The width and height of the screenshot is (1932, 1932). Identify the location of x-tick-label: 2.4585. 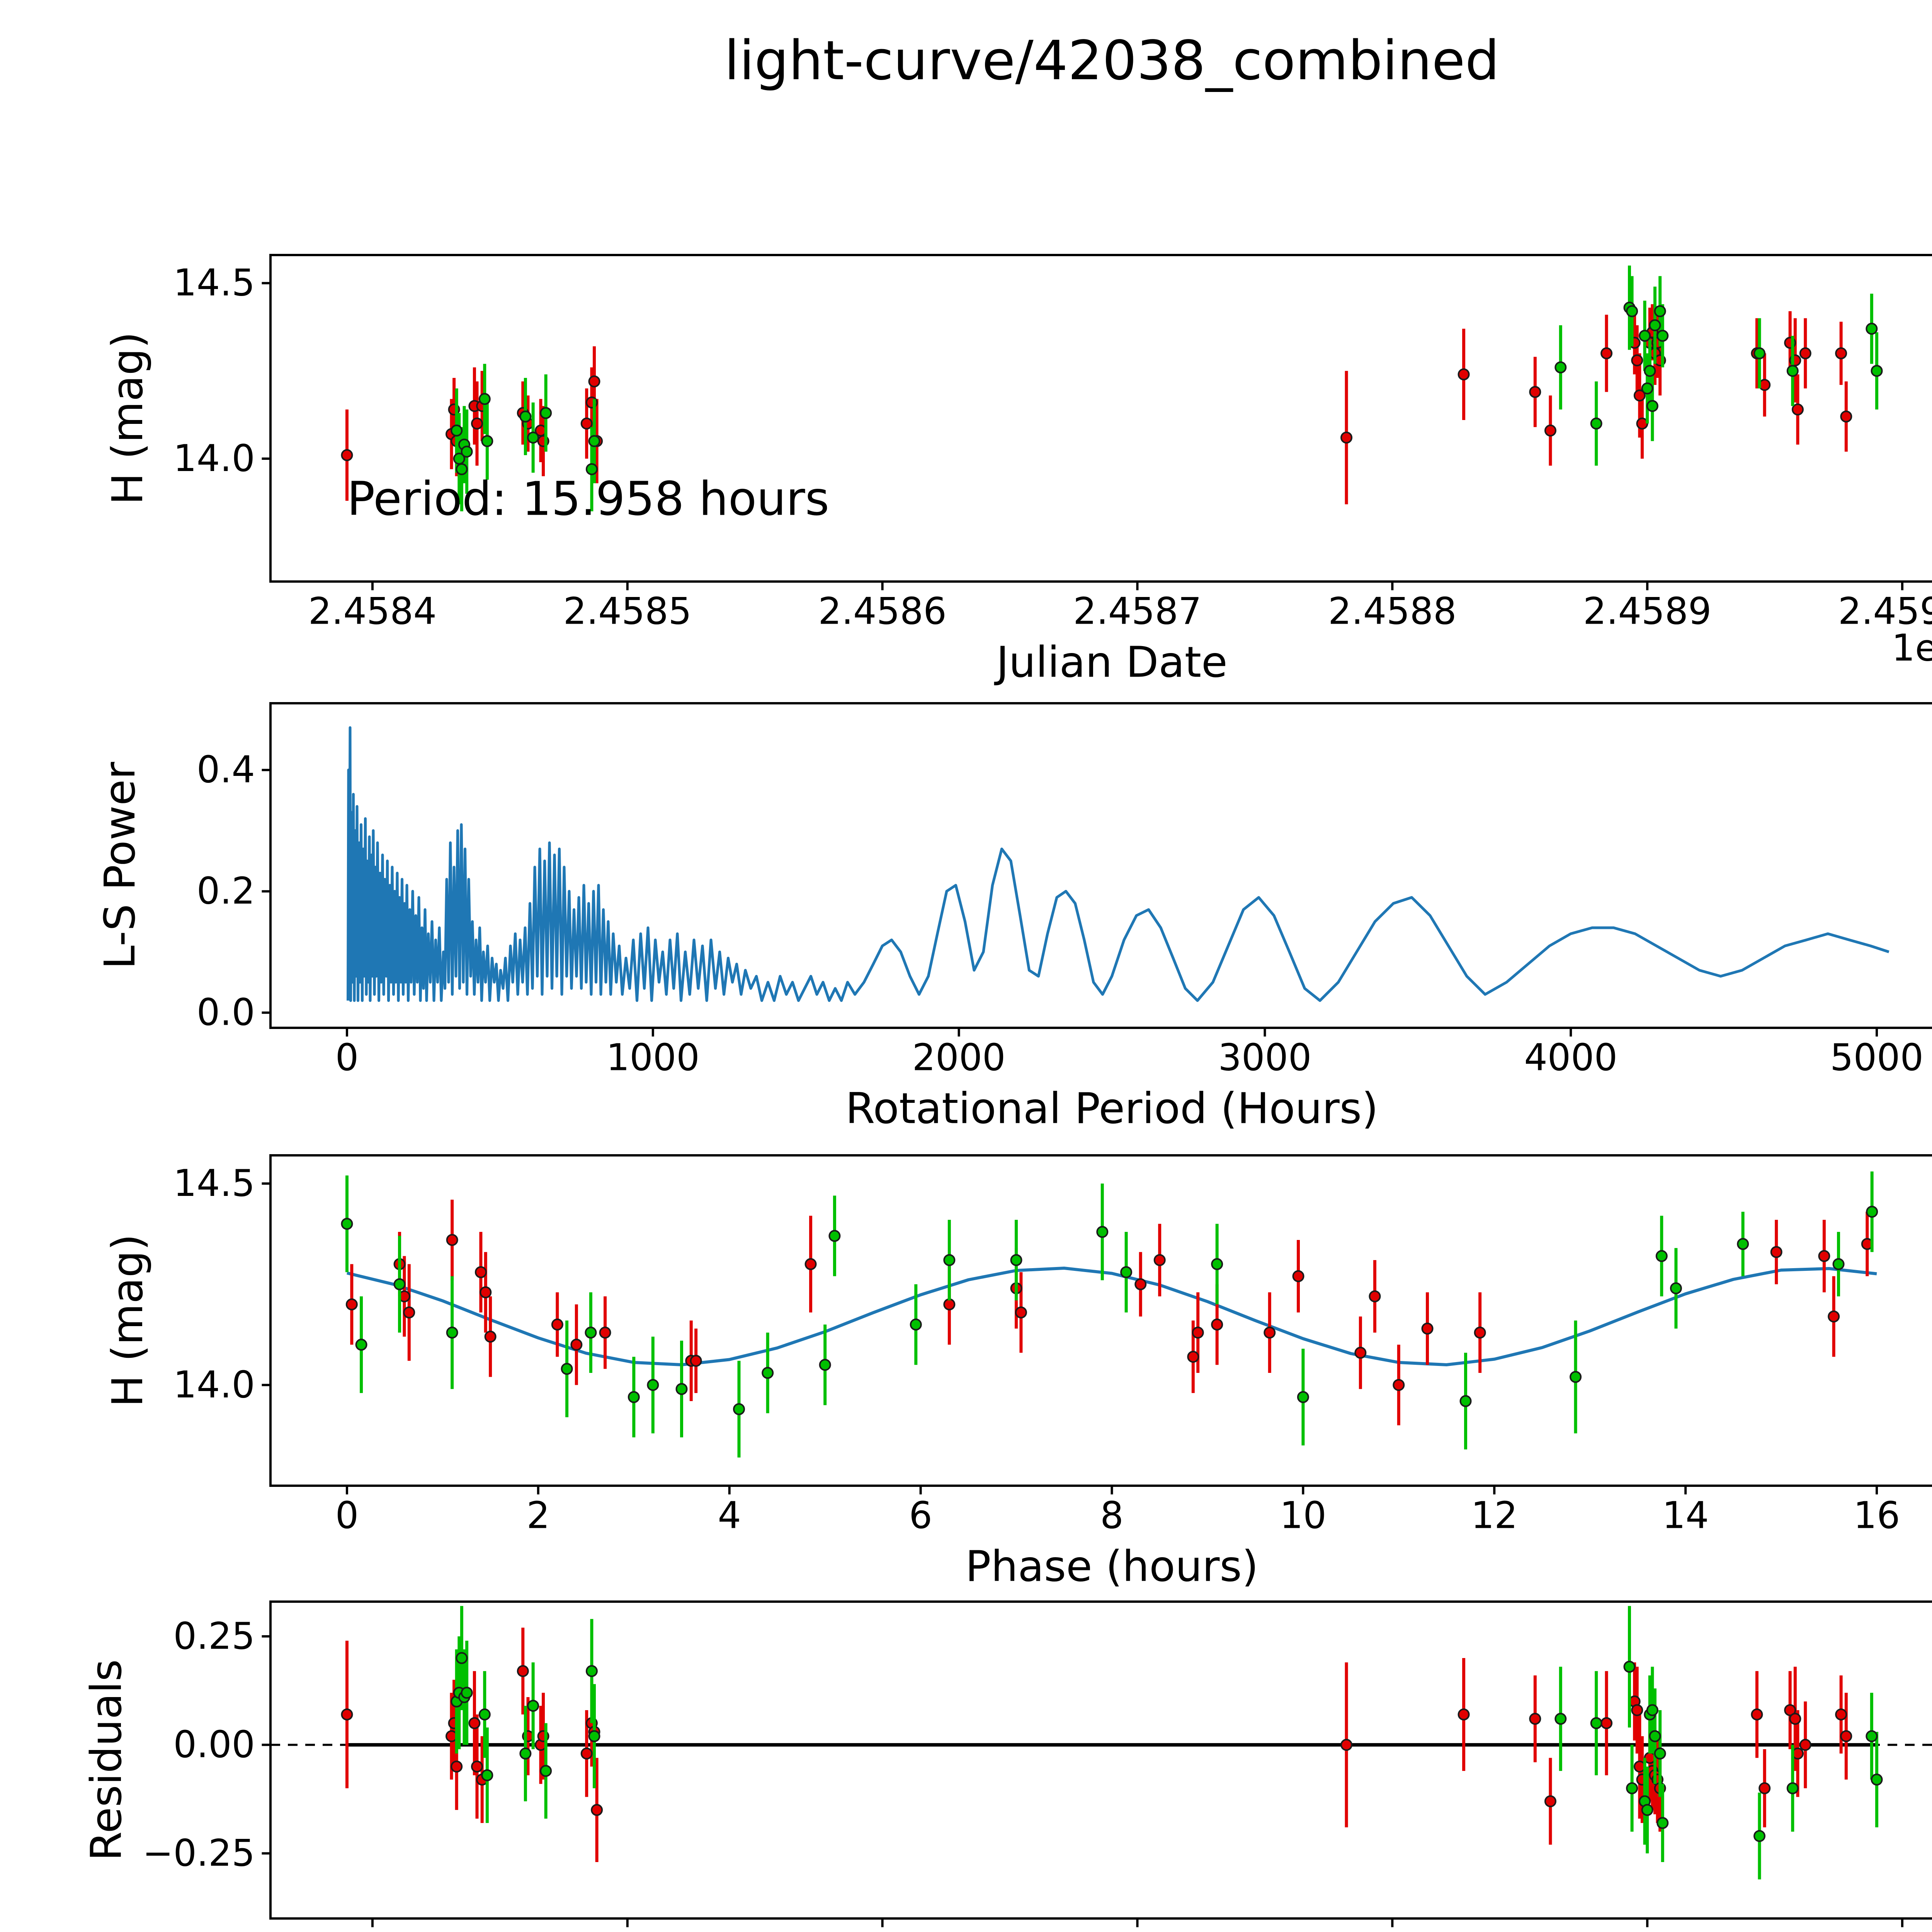
(628, 611).